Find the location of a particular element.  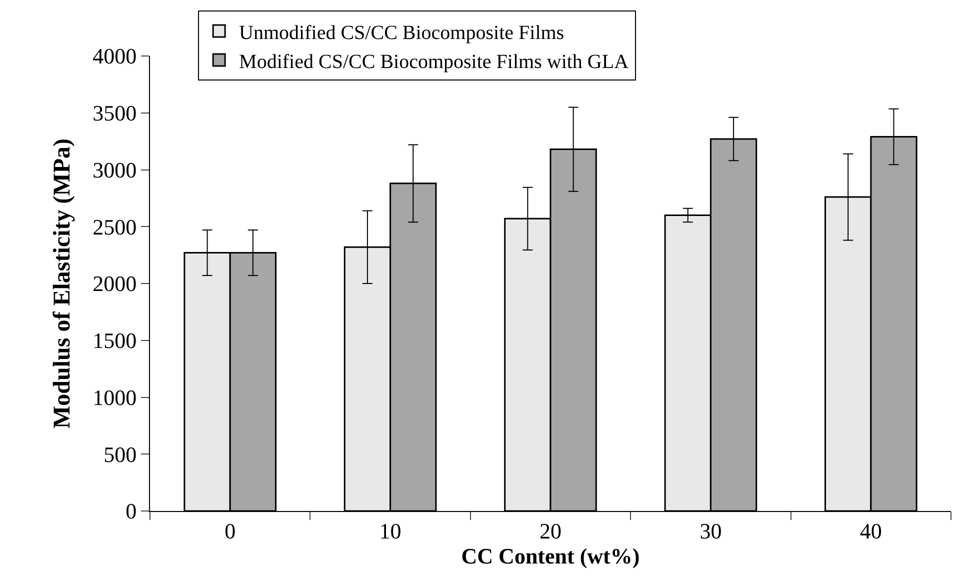

x-axis-title: CC Content (wt%) is located at coordinates (550, 555).